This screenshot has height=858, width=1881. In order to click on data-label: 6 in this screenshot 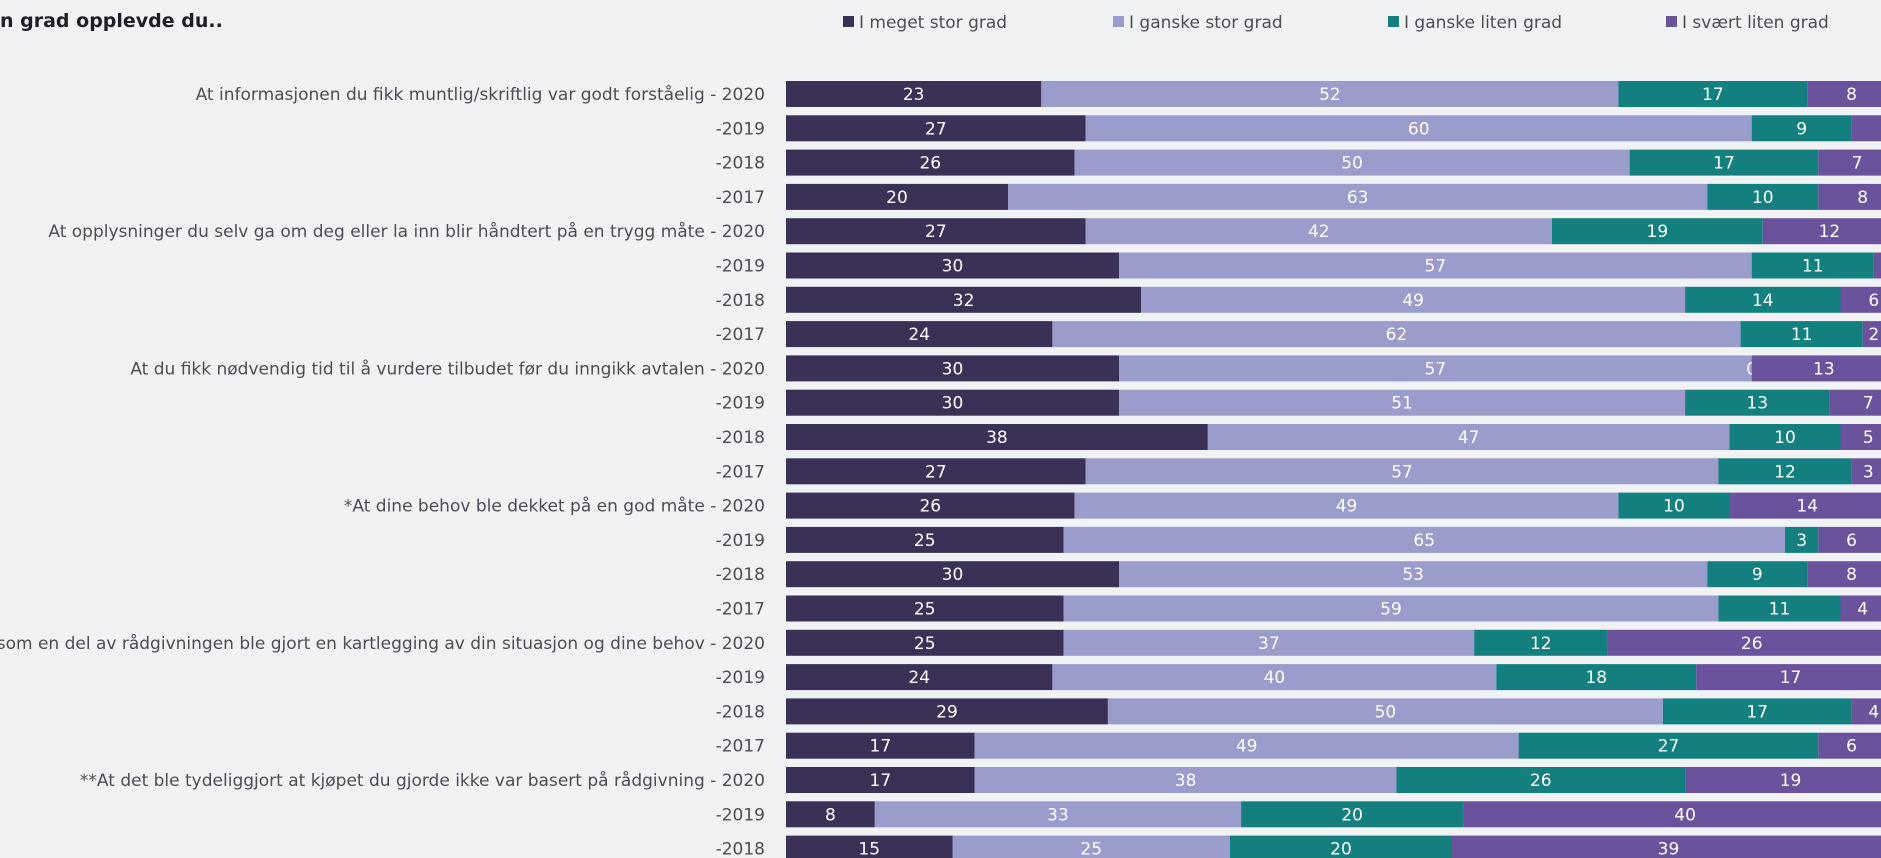, I will do `click(1873, 301)`.